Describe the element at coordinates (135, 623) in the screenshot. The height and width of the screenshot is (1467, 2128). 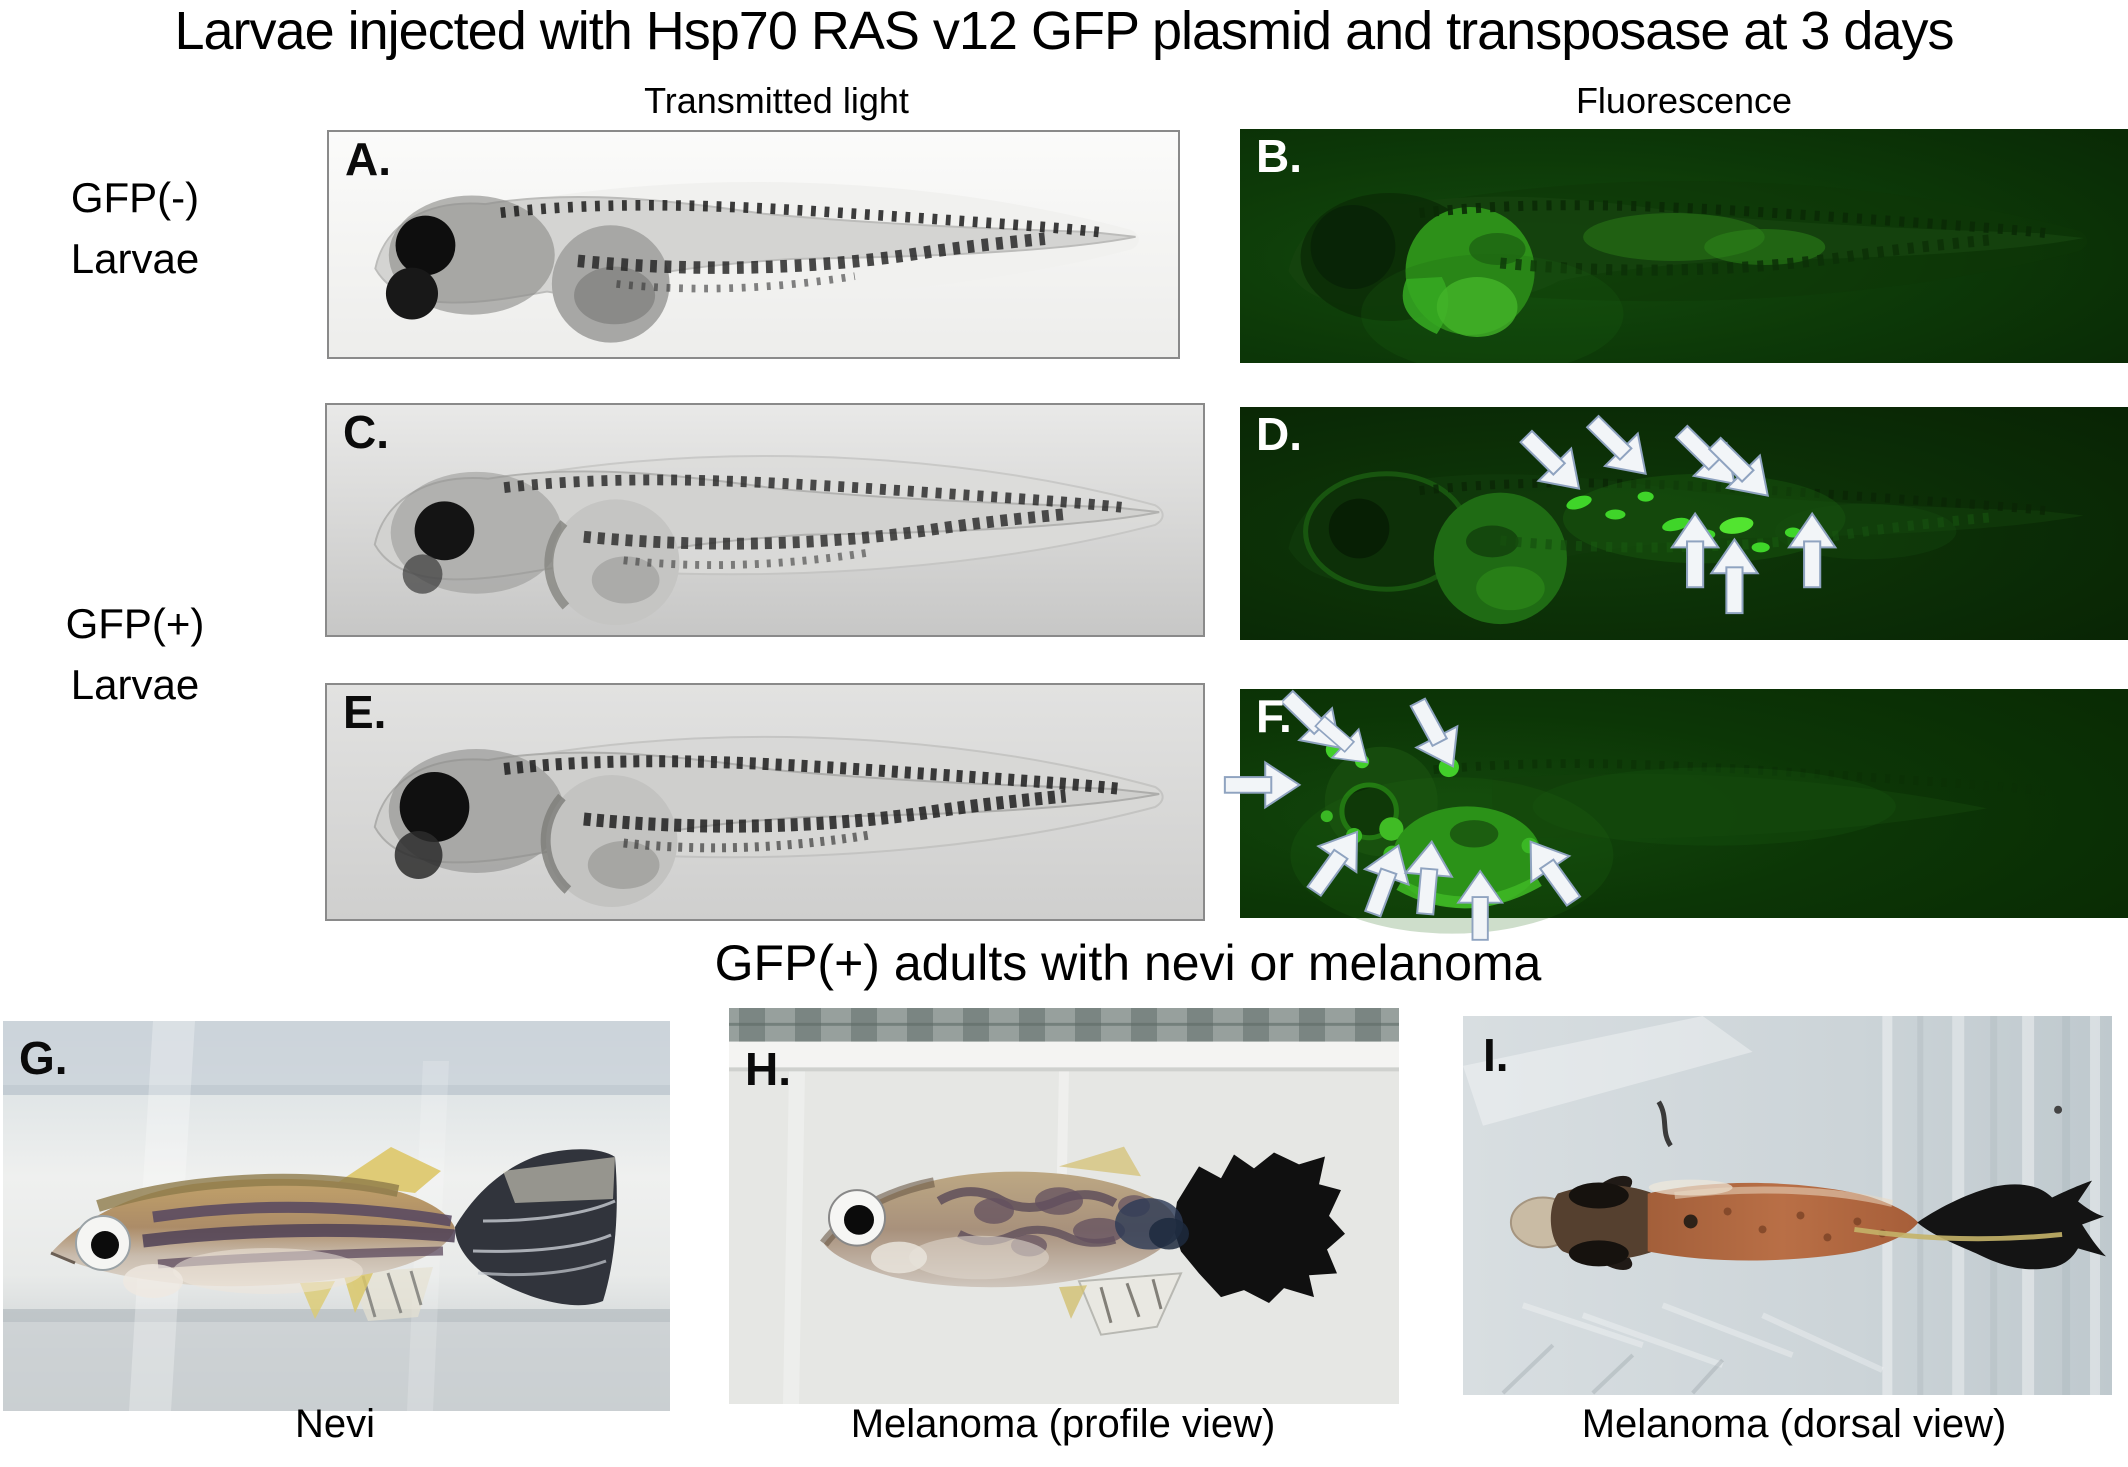
I see `row-label-gfp-positive-line1: GFP(+)` at that location.